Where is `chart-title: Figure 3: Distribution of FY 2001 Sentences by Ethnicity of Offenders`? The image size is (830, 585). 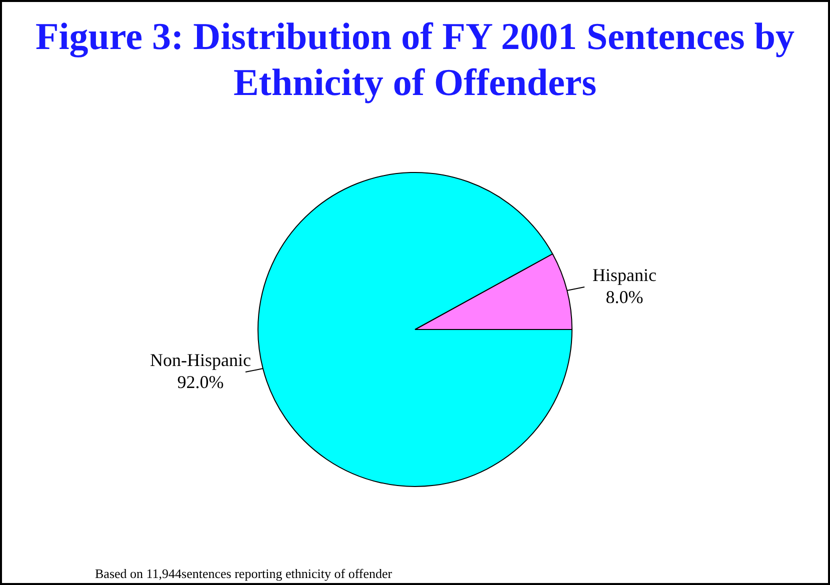 chart-title: Figure 3: Distribution of FY 2001 Sentences by Ethnicity of Offenders is located at coordinates (415, 60).